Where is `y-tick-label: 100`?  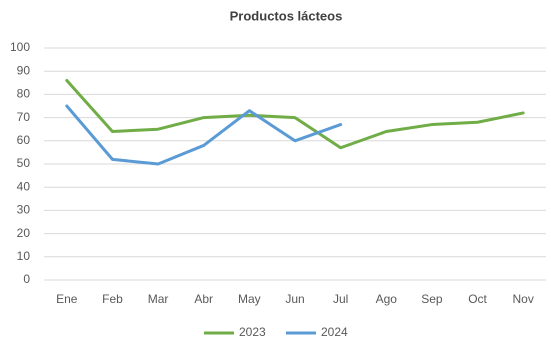
y-tick-label: 100 is located at coordinates (20, 47).